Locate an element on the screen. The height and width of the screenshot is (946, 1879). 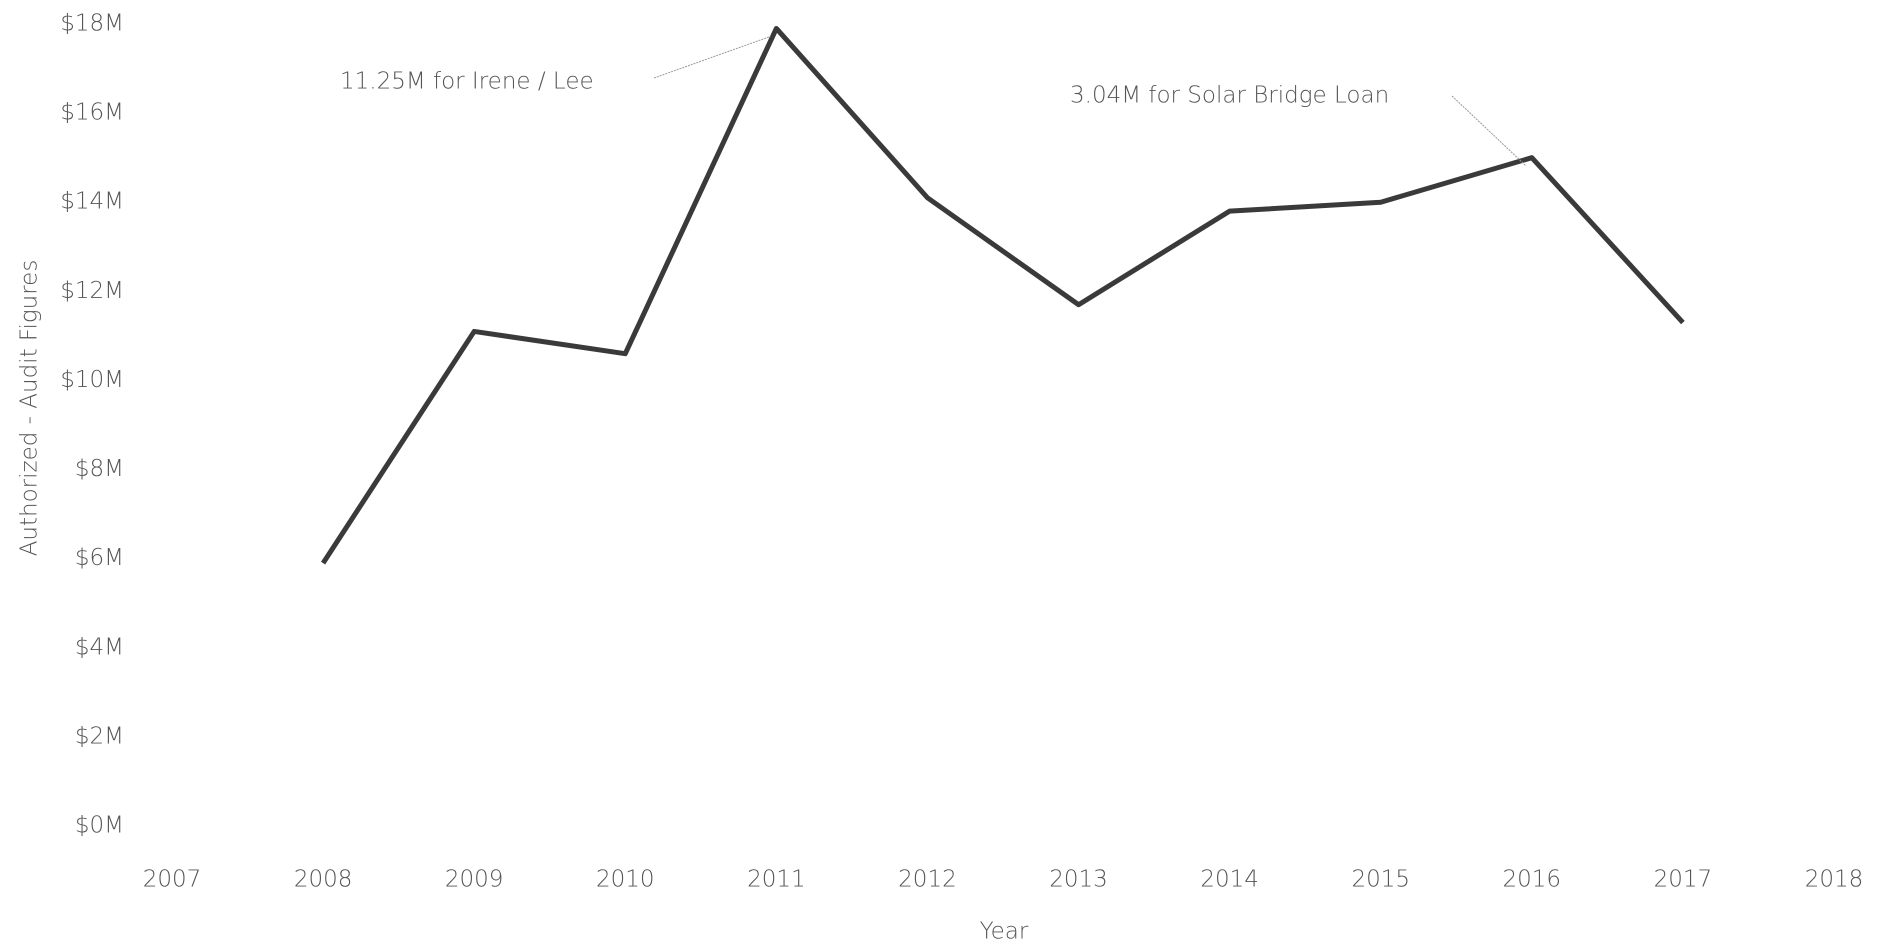
y-tick-label: $12M is located at coordinates (92, 291).